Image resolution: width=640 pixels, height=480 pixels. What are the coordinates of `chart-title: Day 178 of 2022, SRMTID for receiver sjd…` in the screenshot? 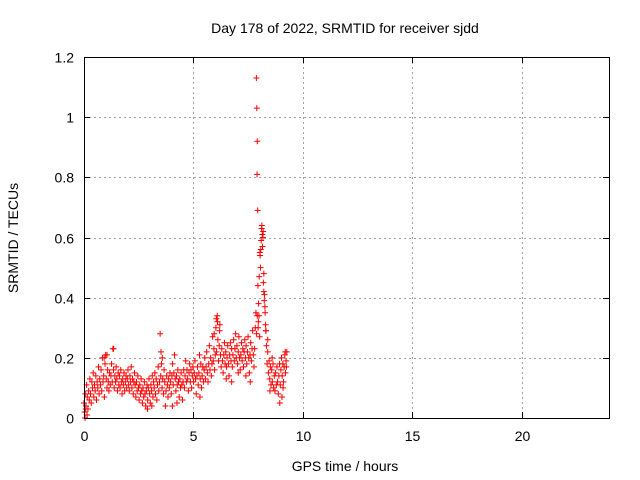 It's located at (345, 28).